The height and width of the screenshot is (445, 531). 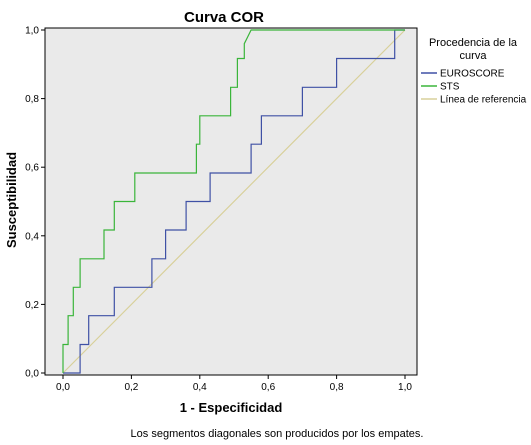 I want to click on y-tick-label: 0,0, so click(x=32, y=374).